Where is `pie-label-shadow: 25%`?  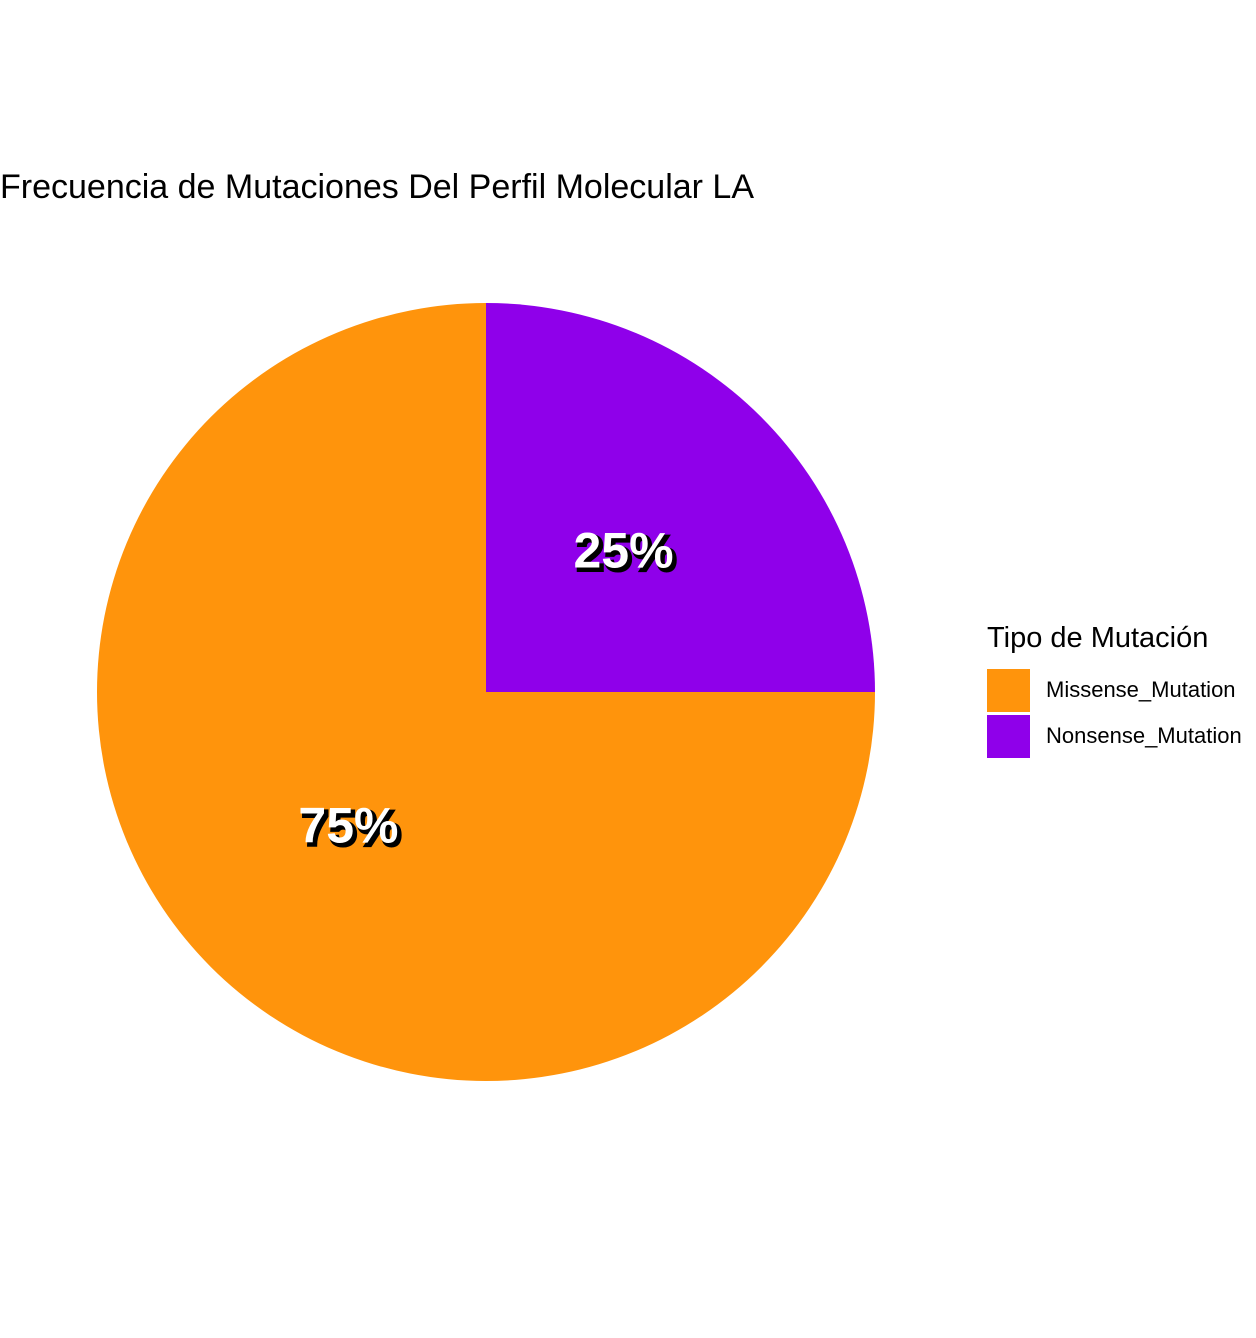
pie-label-shadow: 25% is located at coordinates (626, 554).